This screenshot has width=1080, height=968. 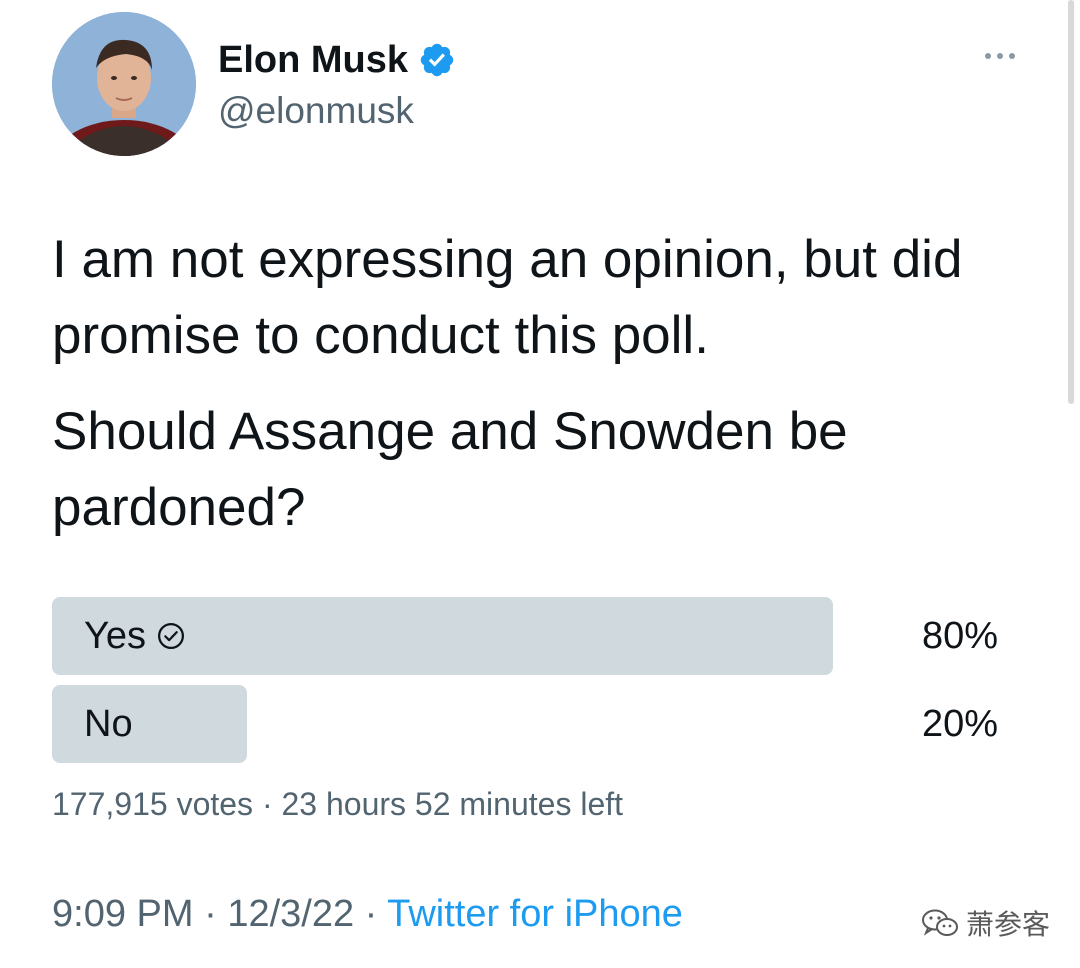 I want to click on poll-meta: 177,915 votes · 23 hours 52 minutes left, so click(x=337, y=804).